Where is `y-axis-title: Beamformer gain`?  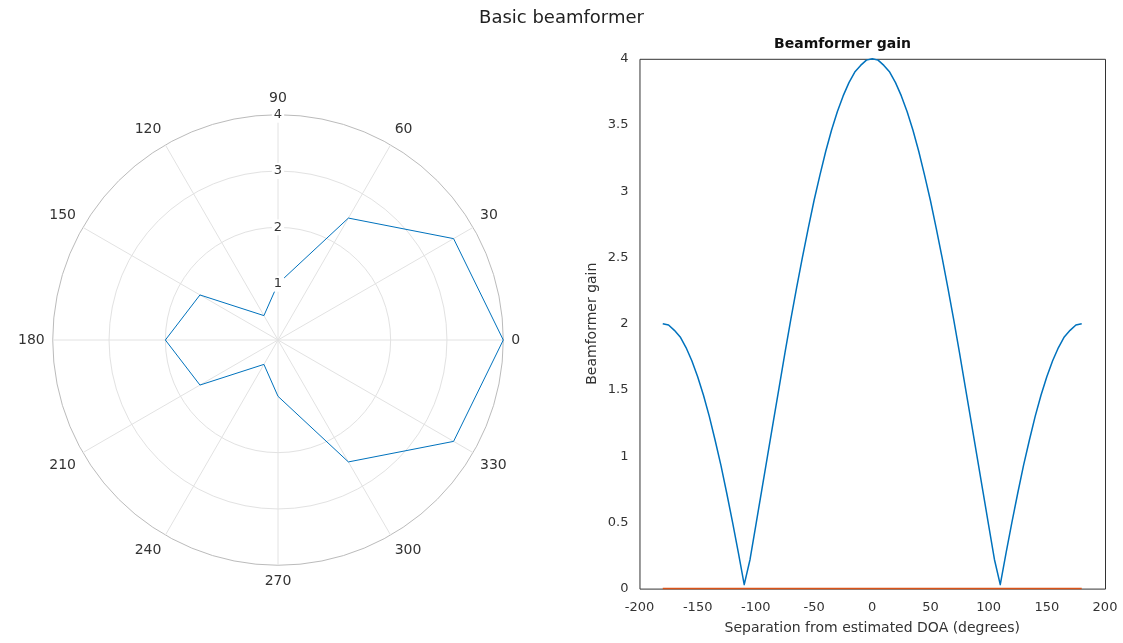 y-axis-title: Beamformer gain is located at coordinates (591, 323).